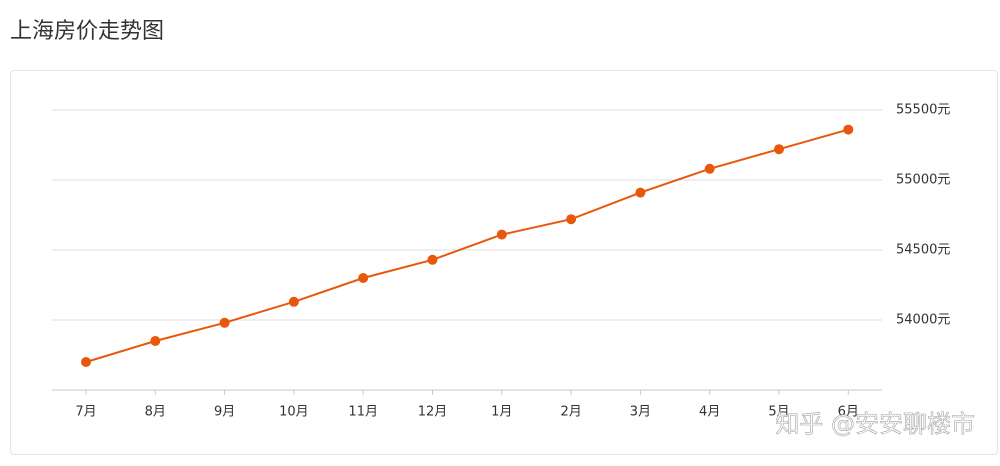 This screenshot has width=1000, height=466. What do you see at coordinates (87, 31) in the screenshot?
I see `chart-title: 上海房价走势图` at bounding box center [87, 31].